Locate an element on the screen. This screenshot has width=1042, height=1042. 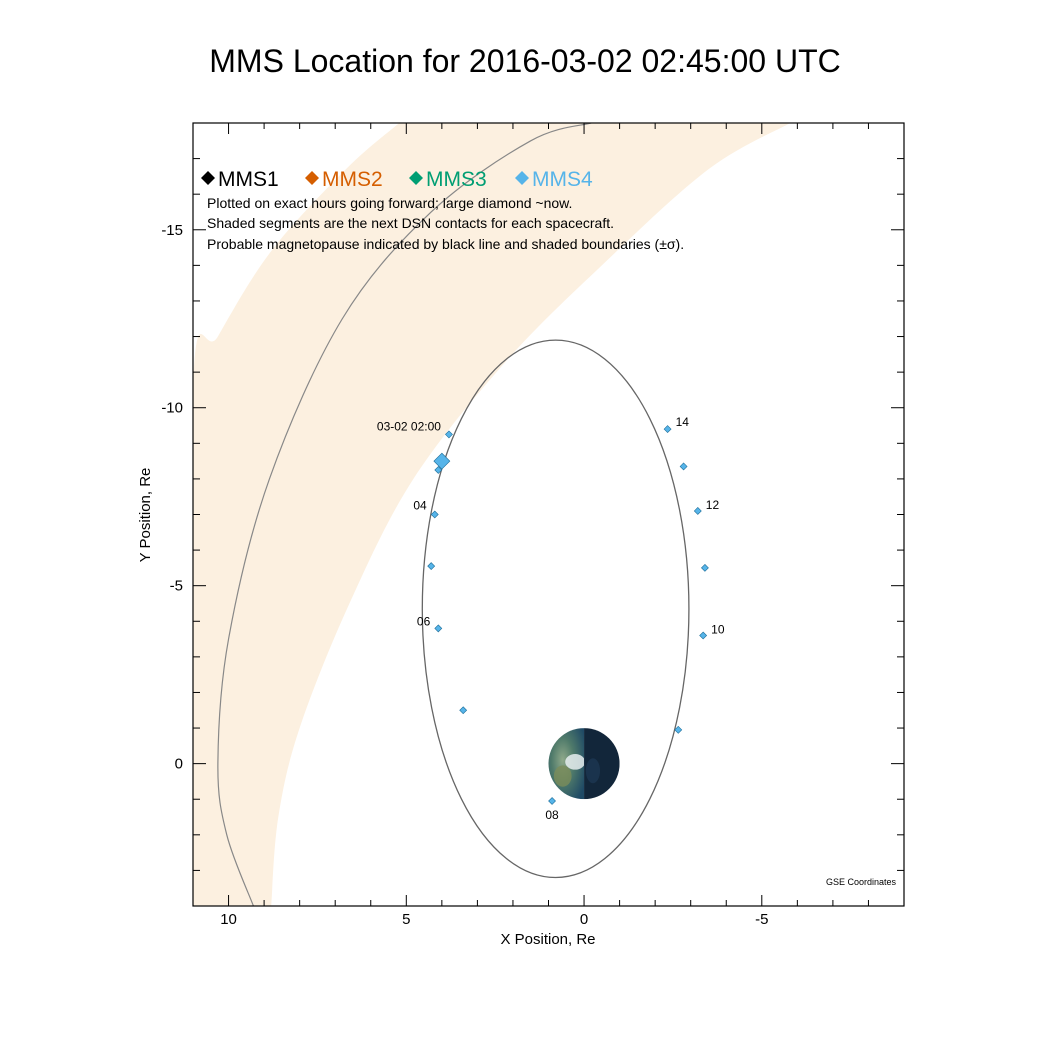
earth-icon is located at coordinates (584, 764).